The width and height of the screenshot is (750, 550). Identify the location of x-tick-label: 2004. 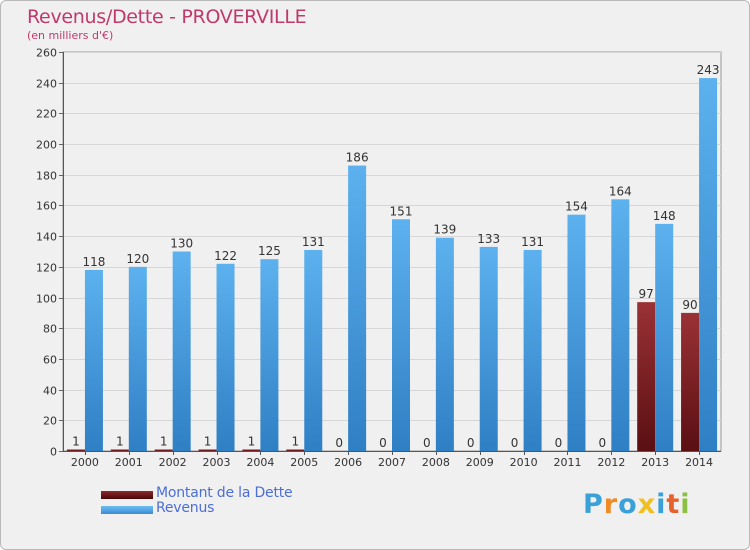
(260, 462).